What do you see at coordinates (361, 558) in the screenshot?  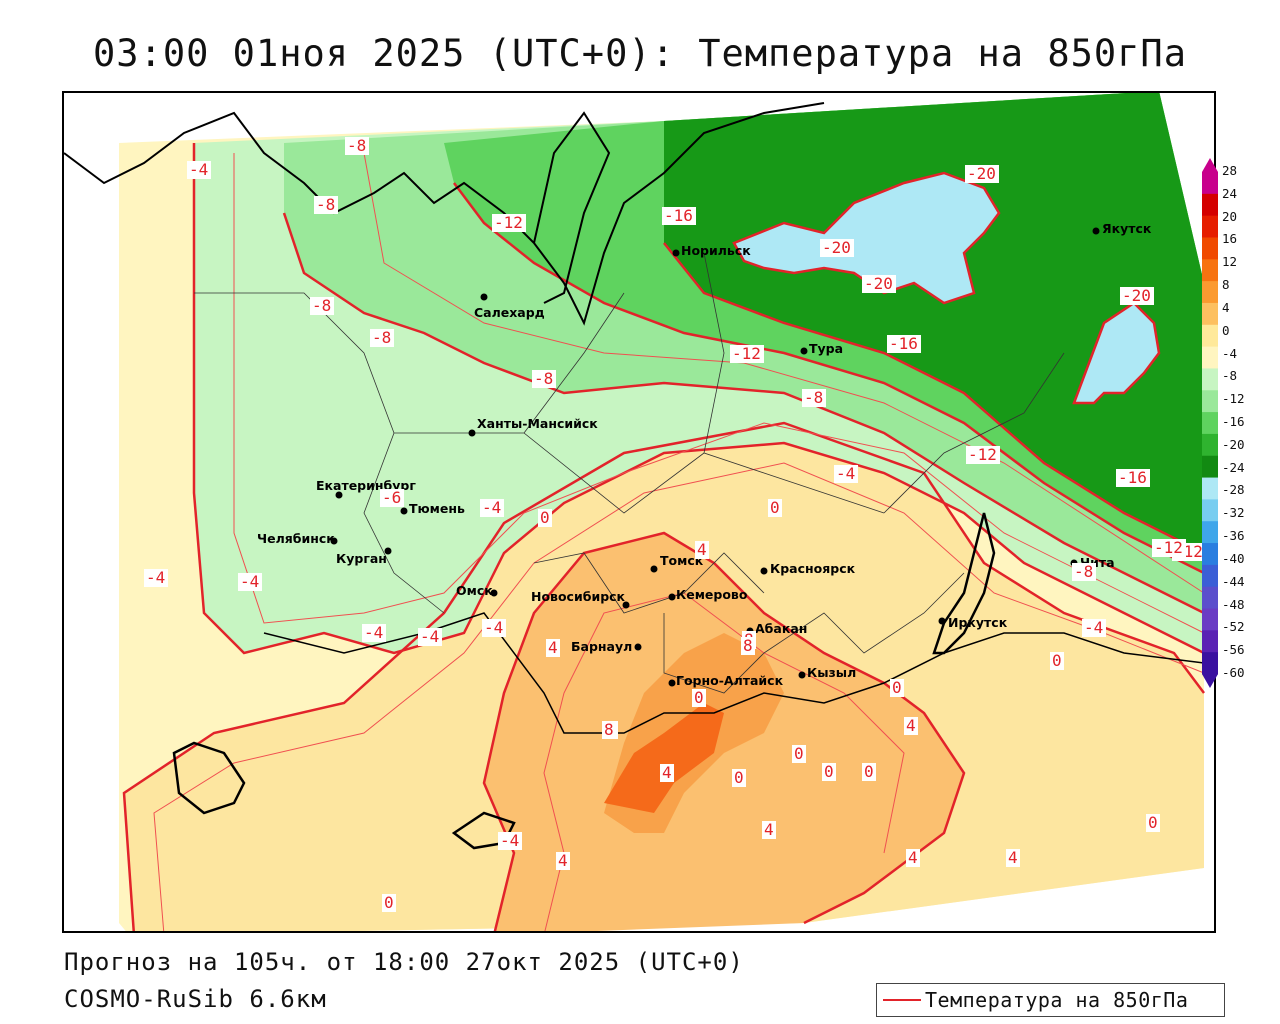 I see `svg-text: Курган` at bounding box center [361, 558].